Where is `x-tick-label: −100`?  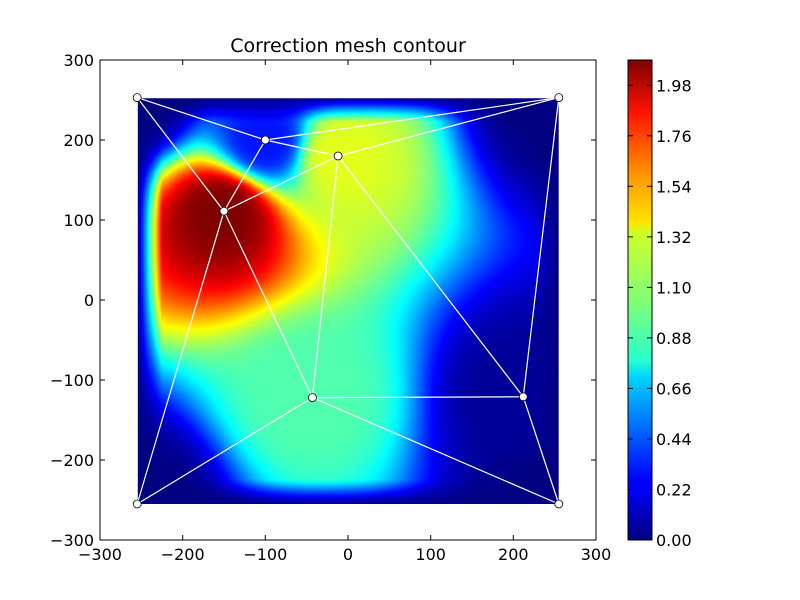
x-tick-label: −100 is located at coordinates (265, 554).